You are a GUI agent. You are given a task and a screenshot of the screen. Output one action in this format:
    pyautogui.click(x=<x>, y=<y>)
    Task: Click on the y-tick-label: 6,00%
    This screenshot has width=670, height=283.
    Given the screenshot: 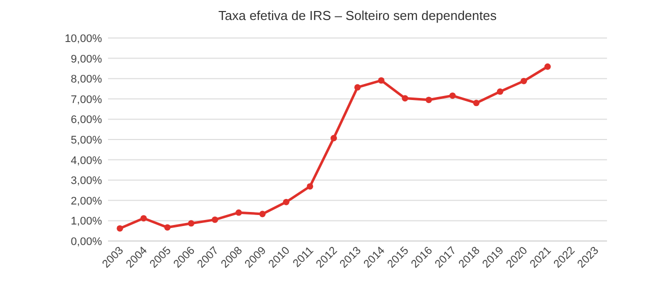 What is the action you would take?
    pyautogui.click(x=86, y=120)
    